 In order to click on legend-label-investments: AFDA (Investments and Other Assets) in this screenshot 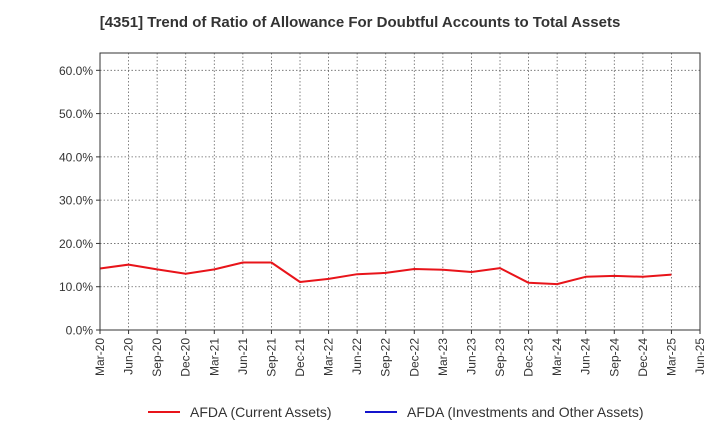, I will do `click(525, 412)`.